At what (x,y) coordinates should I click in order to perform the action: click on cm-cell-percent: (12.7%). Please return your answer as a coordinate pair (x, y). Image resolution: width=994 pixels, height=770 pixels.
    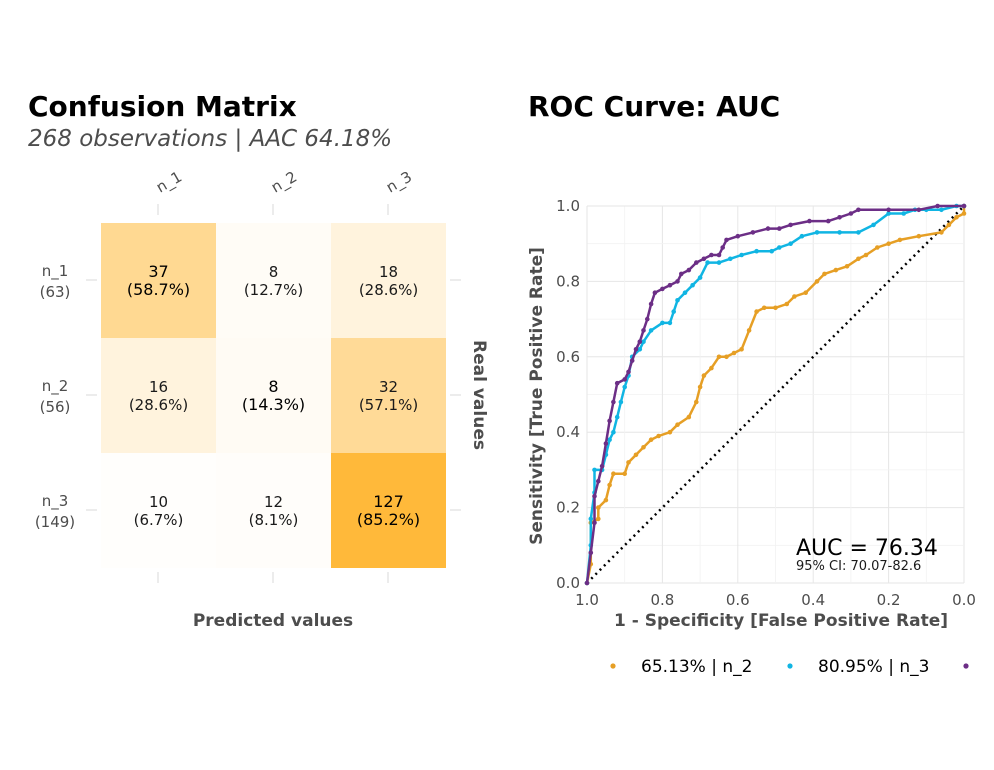
    Looking at the image, I should click on (273, 290).